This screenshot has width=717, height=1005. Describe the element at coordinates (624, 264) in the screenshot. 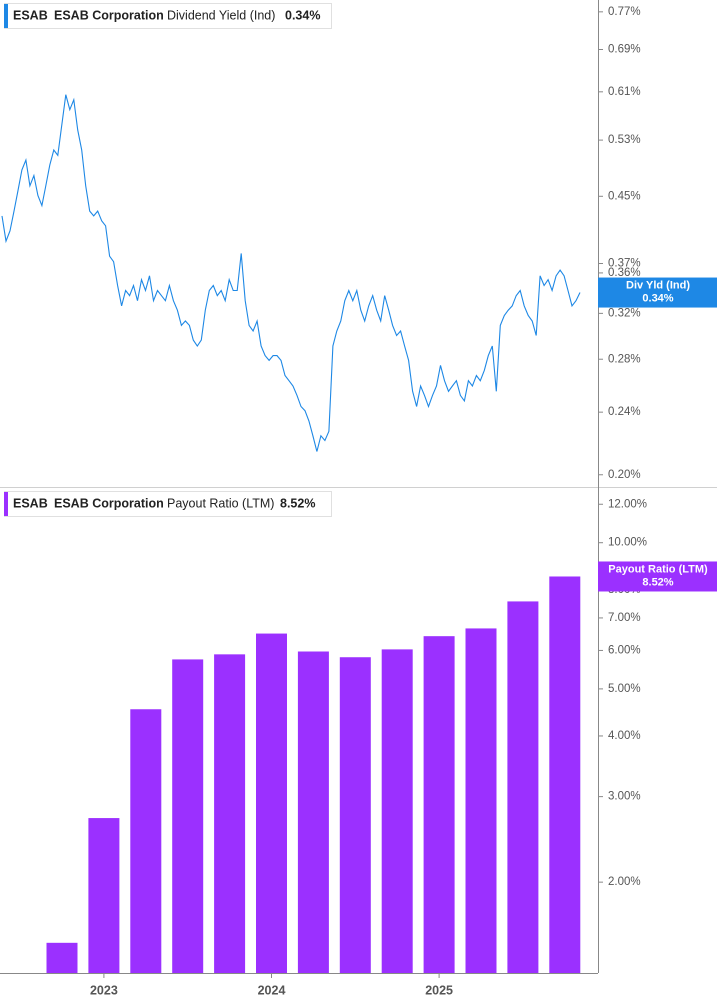

I see `y-tick-label: 0.37%` at that location.